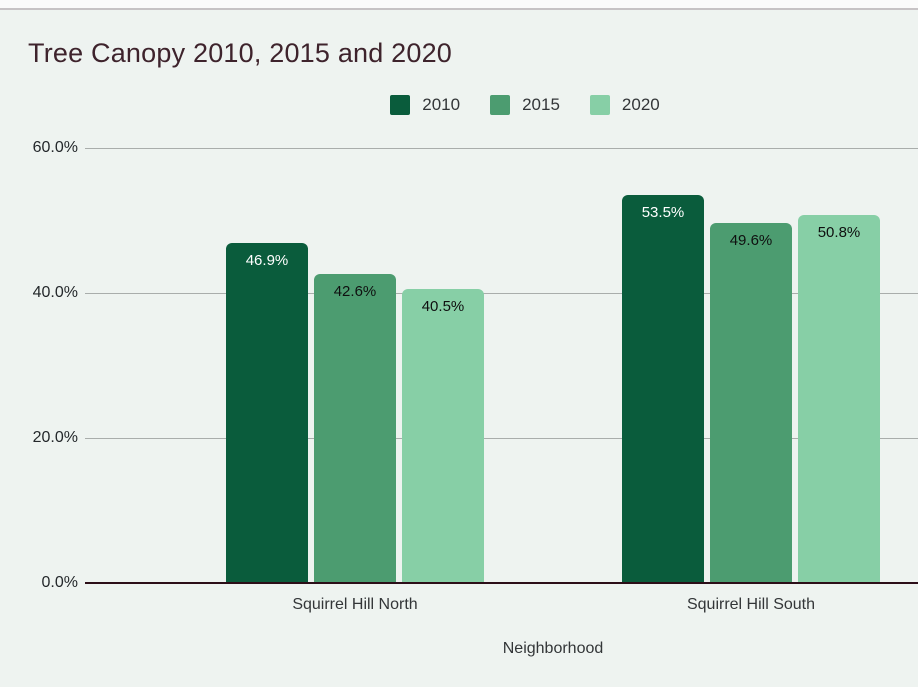 This screenshot has height=687, width=918. Describe the element at coordinates (663, 389) in the screenshot. I see `bar-2010-squirrel-hill-south: 53.5%` at that location.